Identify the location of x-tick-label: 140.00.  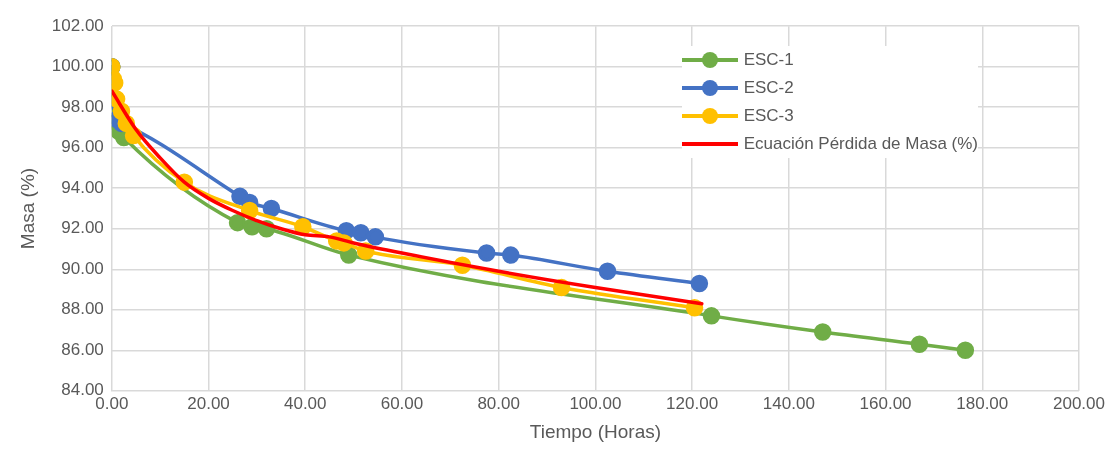
(788, 403).